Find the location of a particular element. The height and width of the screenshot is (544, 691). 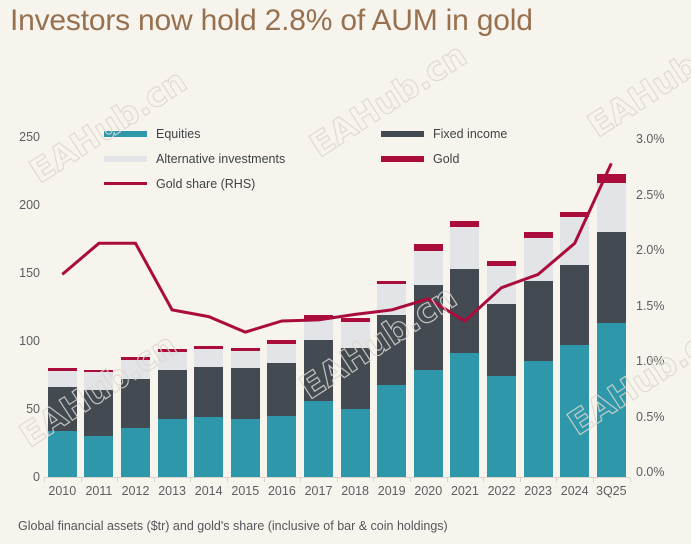

bar-segment-fixed_income-2013 is located at coordinates (172, 394).